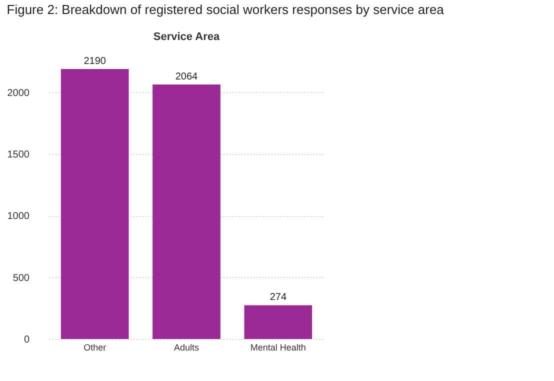 This screenshot has height=381, width=554. What do you see at coordinates (18, 155) in the screenshot?
I see `y-tick-label: 1500` at bounding box center [18, 155].